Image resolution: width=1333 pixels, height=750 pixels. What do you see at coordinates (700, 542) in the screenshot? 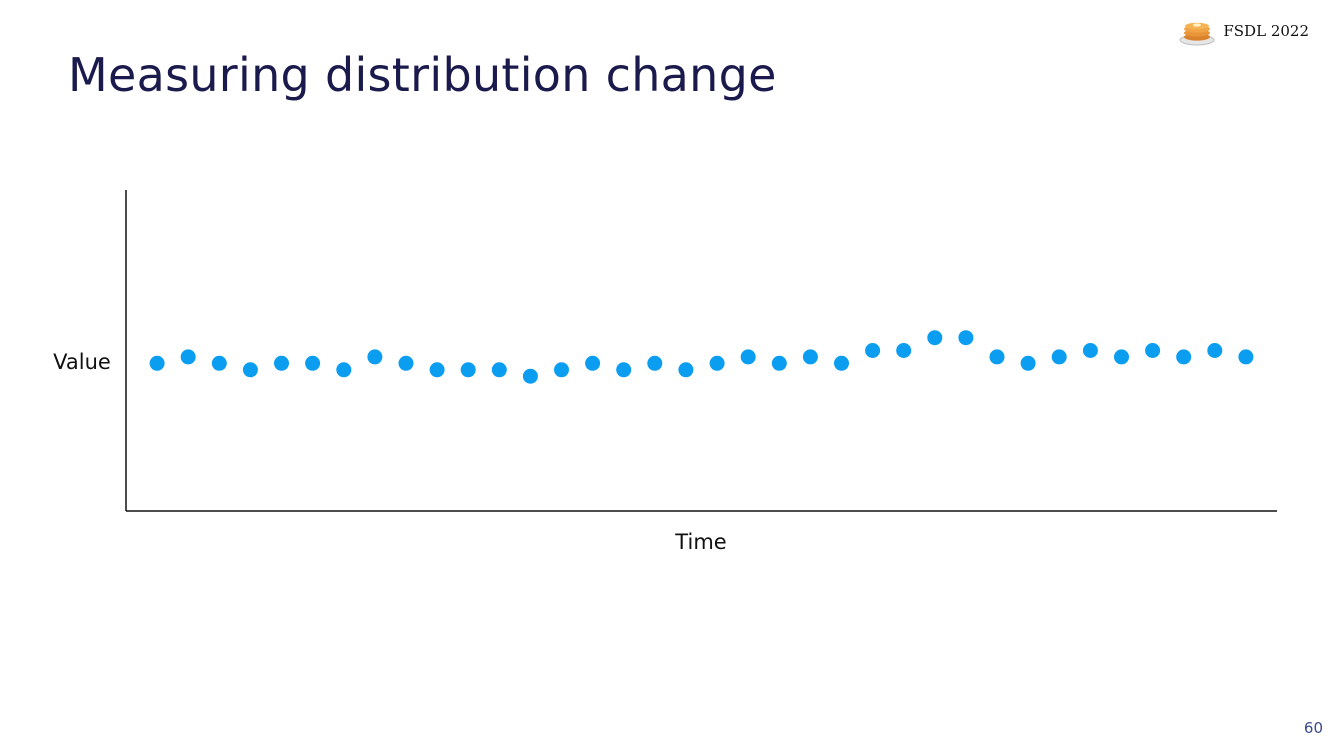
I see `x-axis-label: Time` at bounding box center [700, 542].